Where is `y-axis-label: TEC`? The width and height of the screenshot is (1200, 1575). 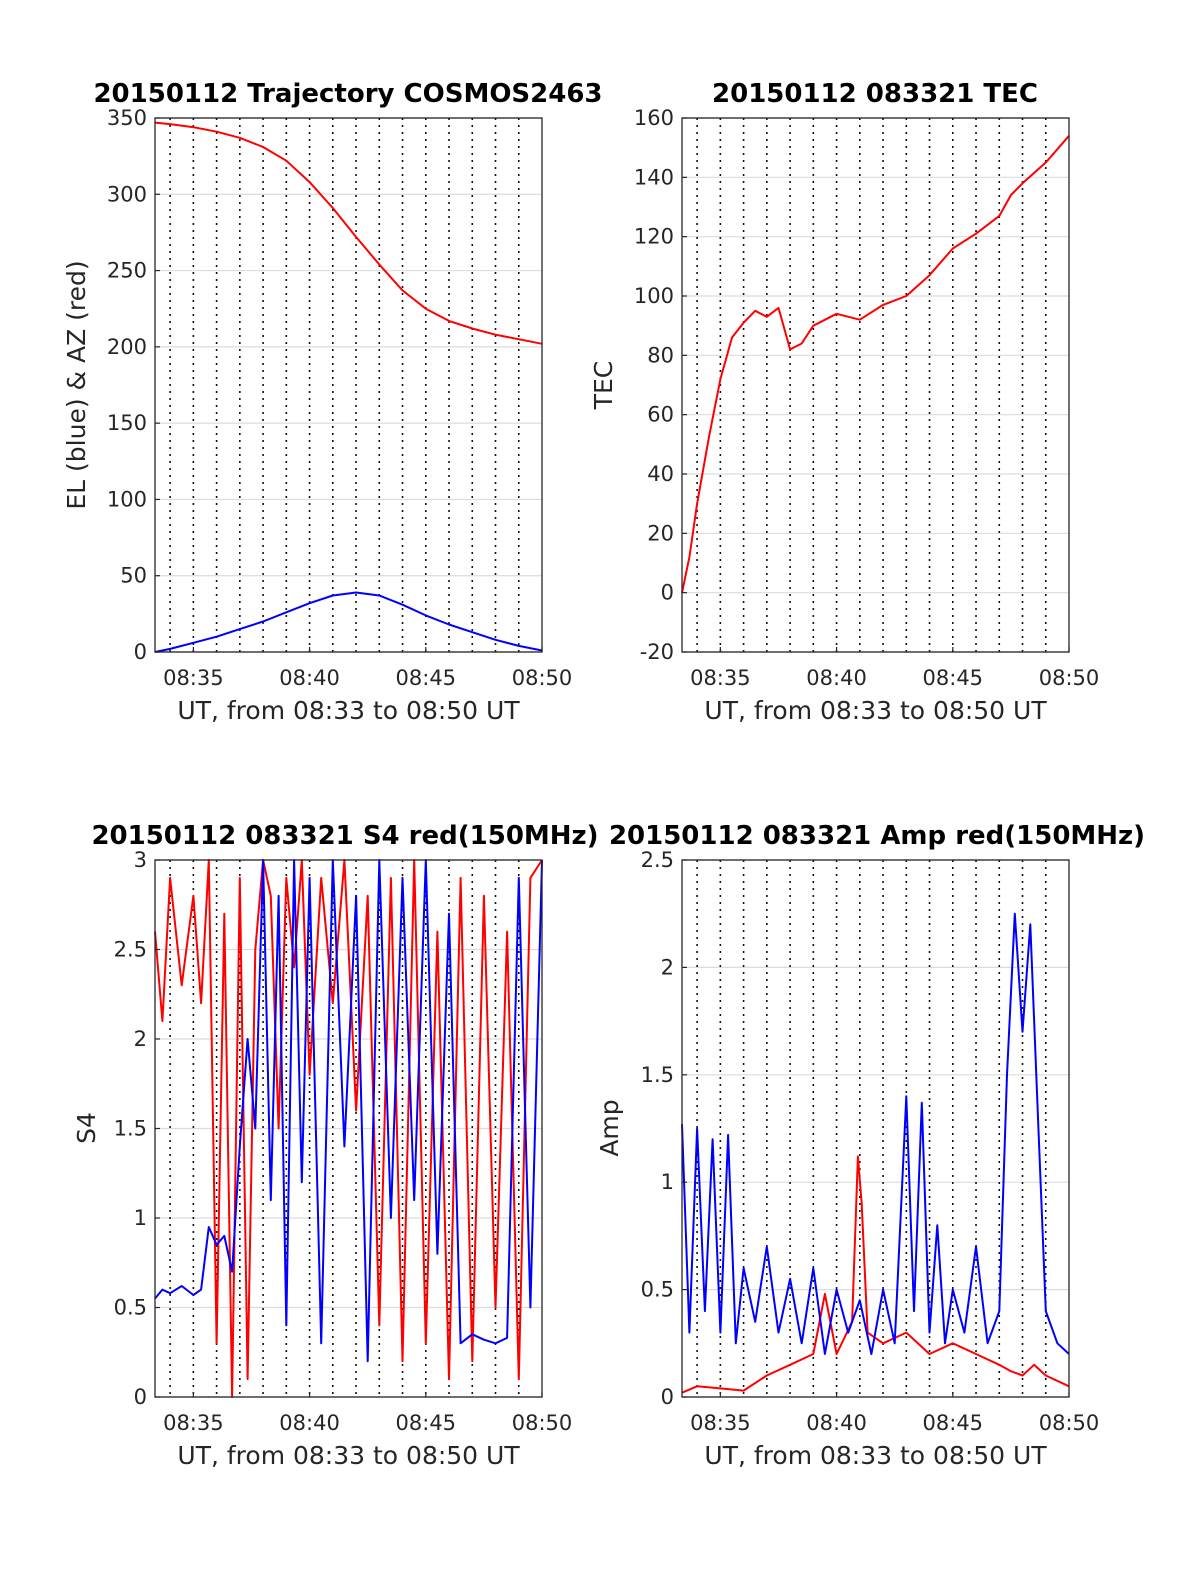 y-axis-label: TEC is located at coordinates (603, 386).